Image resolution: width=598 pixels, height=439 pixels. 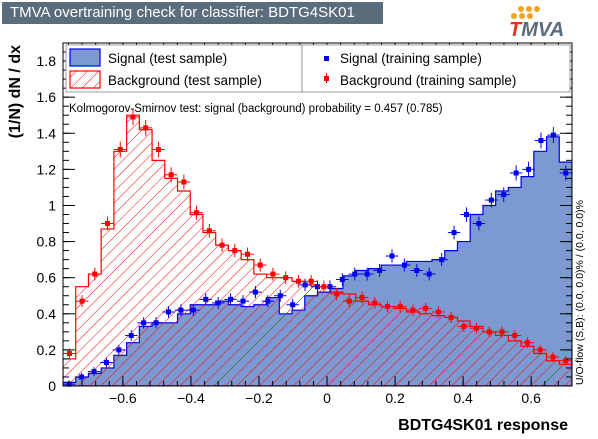 What do you see at coordinates (436, 68) in the screenshot?
I see `legend-box-training` at bounding box center [436, 68].